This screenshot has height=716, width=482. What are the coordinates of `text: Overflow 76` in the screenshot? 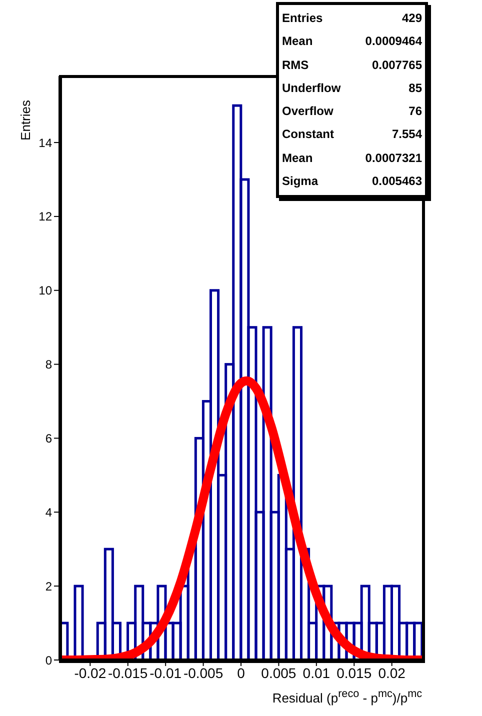 It's located at (352, 111).